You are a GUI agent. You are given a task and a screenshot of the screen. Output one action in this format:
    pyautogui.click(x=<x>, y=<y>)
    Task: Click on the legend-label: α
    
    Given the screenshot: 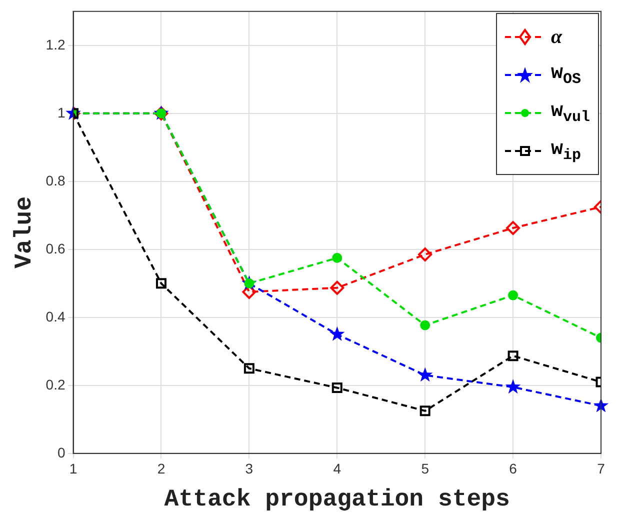 What is the action you would take?
    pyautogui.click(x=556, y=37)
    